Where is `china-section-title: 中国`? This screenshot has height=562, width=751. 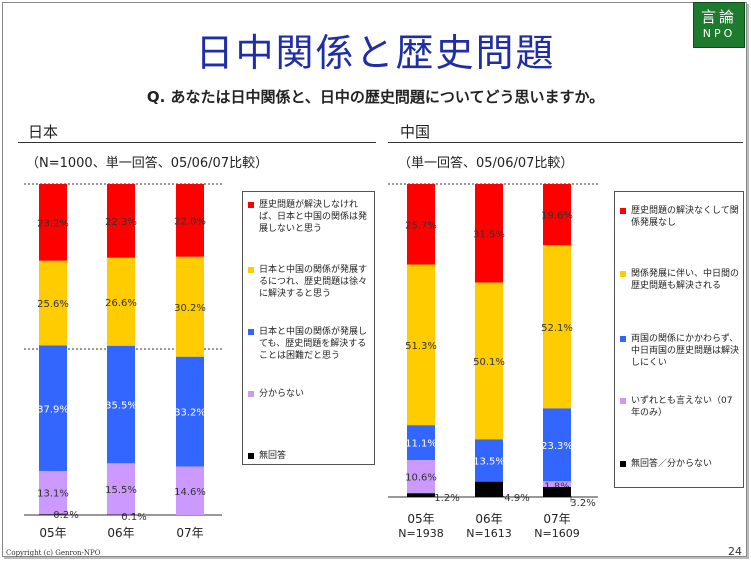 china-section-title: 中国 is located at coordinates (415, 132).